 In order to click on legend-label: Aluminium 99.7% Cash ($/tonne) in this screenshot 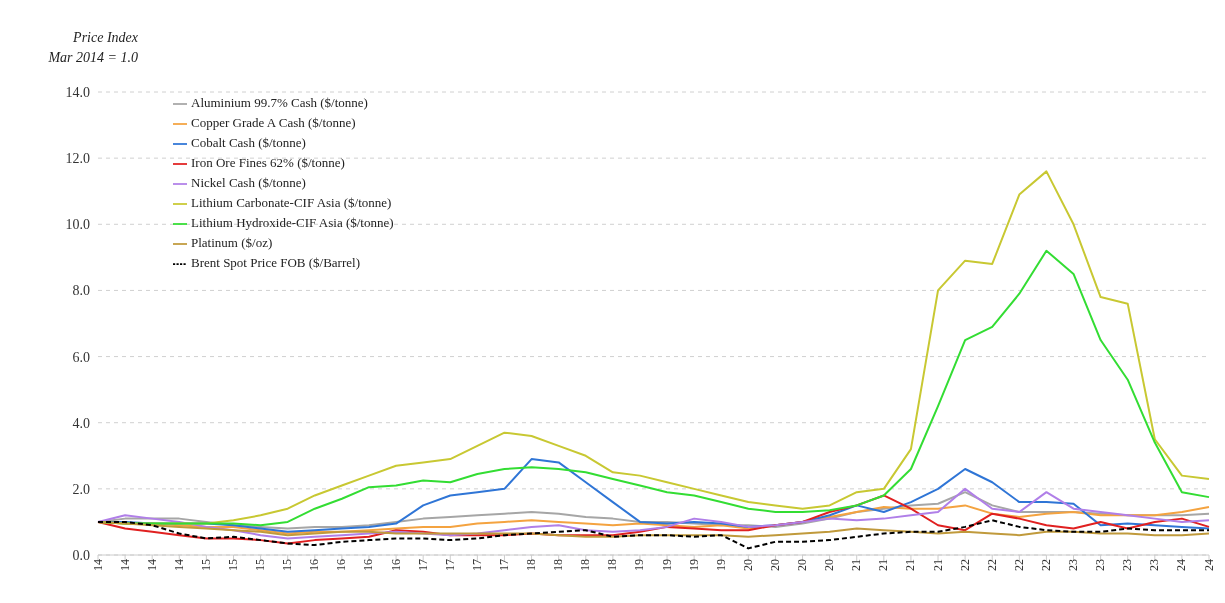, I will do `click(279, 102)`.